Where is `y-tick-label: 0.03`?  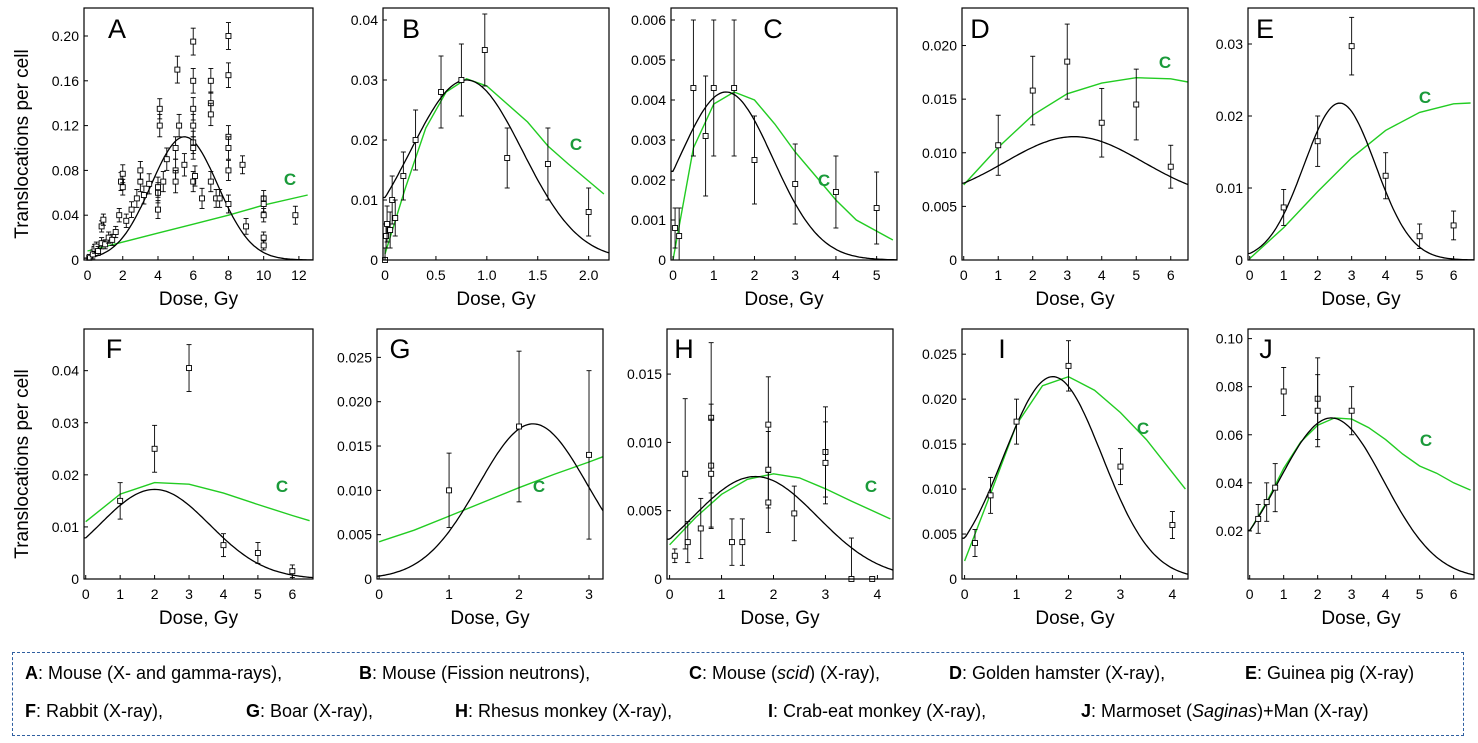
y-tick-label: 0.03 is located at coordinates (1229, 44).